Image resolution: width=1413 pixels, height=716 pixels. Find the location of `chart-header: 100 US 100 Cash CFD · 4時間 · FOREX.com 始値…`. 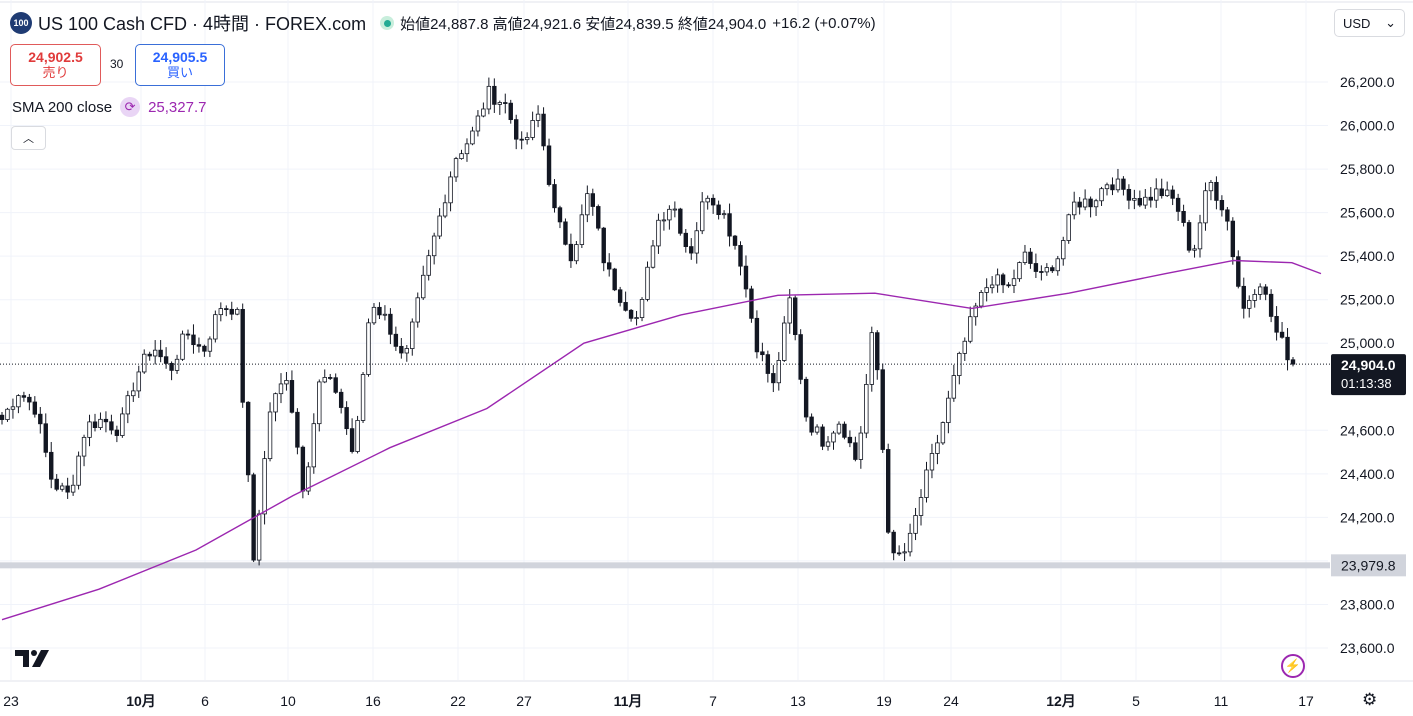

chart-header: 100 US 100 Cash CFD · 4時間 · FOREX.com 始値… is located at coordinates (443, 23).